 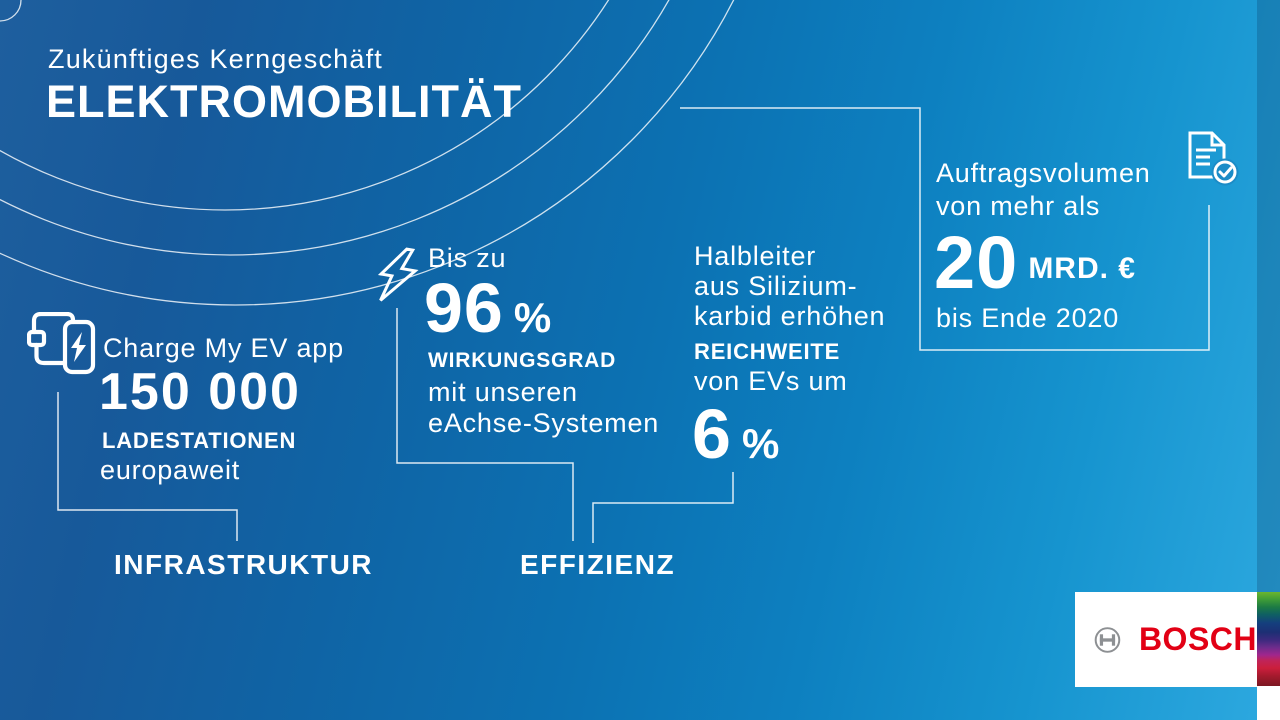 I want to click on order-volume-stat-value: 20, so click(x=976, y=262).